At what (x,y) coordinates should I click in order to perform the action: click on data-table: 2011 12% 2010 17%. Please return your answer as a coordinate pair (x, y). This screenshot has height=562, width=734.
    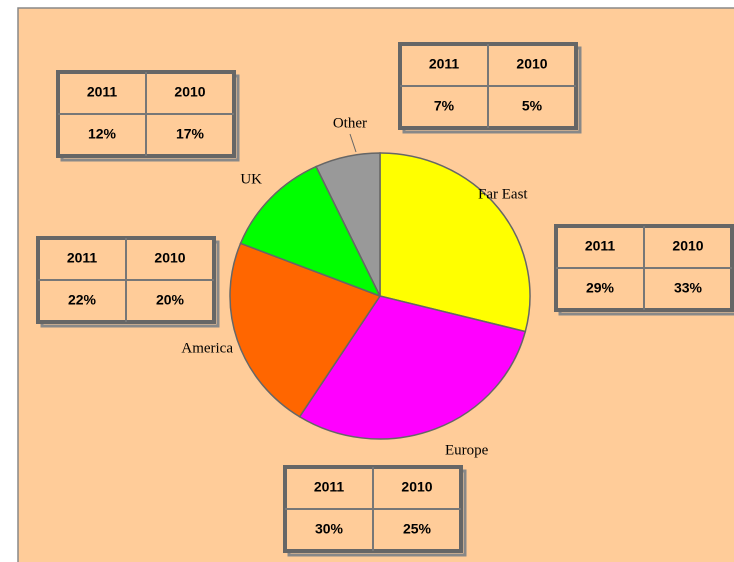
    Looking at the image, I should click on (148, 116).